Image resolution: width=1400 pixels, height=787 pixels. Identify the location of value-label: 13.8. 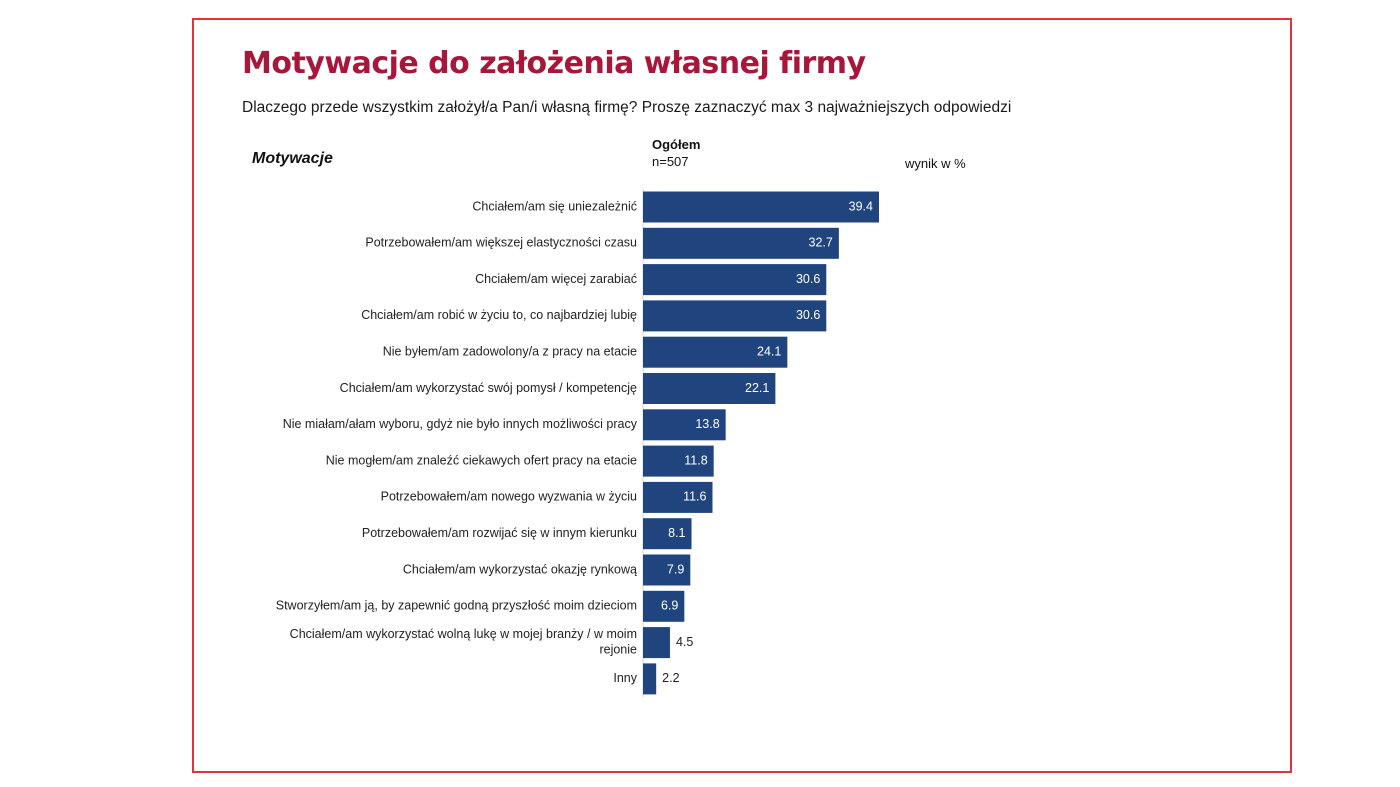
(707, 424).